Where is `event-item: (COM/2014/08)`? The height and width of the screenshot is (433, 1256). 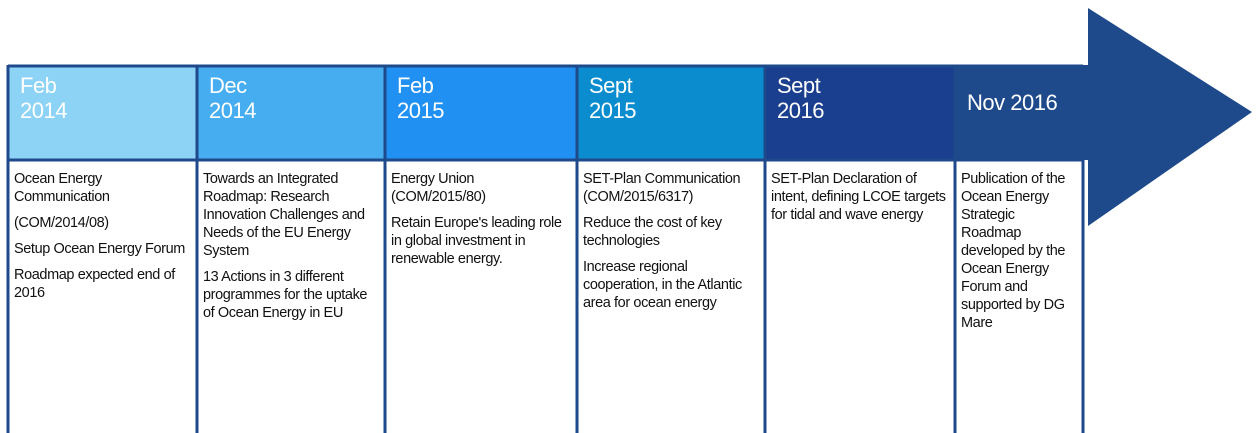
event-item: (COM/2014/08) is located at coordinates (61, 223).